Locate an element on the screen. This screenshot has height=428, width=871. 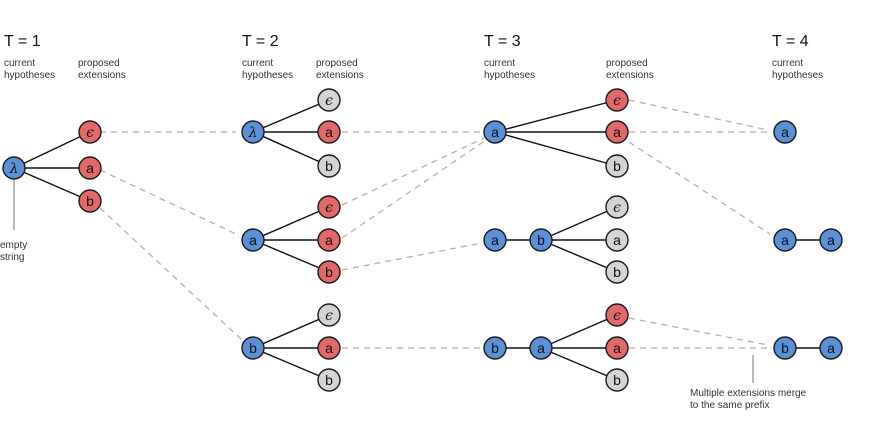
step-title: T = 4 is located at coordinates (790, 41).